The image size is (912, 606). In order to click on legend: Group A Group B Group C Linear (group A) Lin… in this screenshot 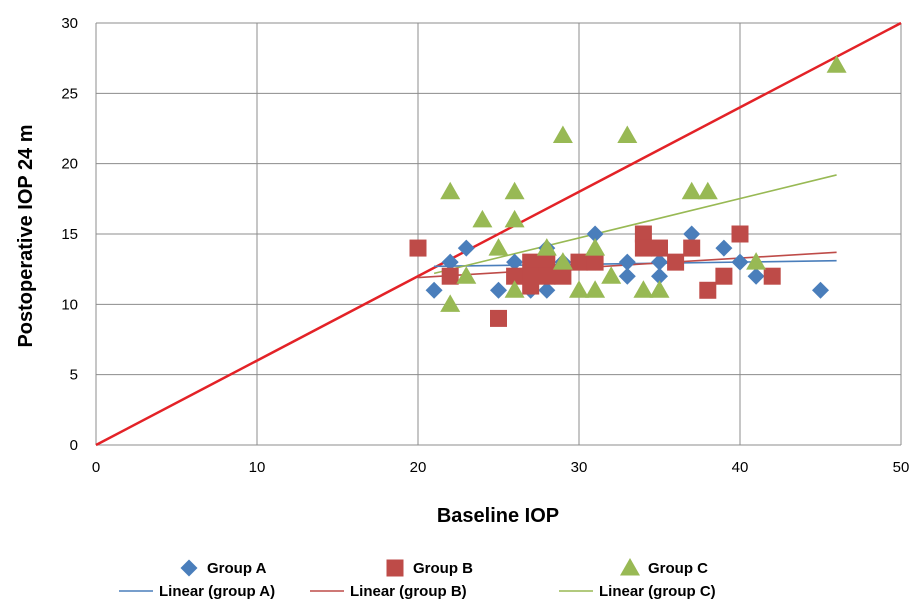, I will do `click(417, 579)`.